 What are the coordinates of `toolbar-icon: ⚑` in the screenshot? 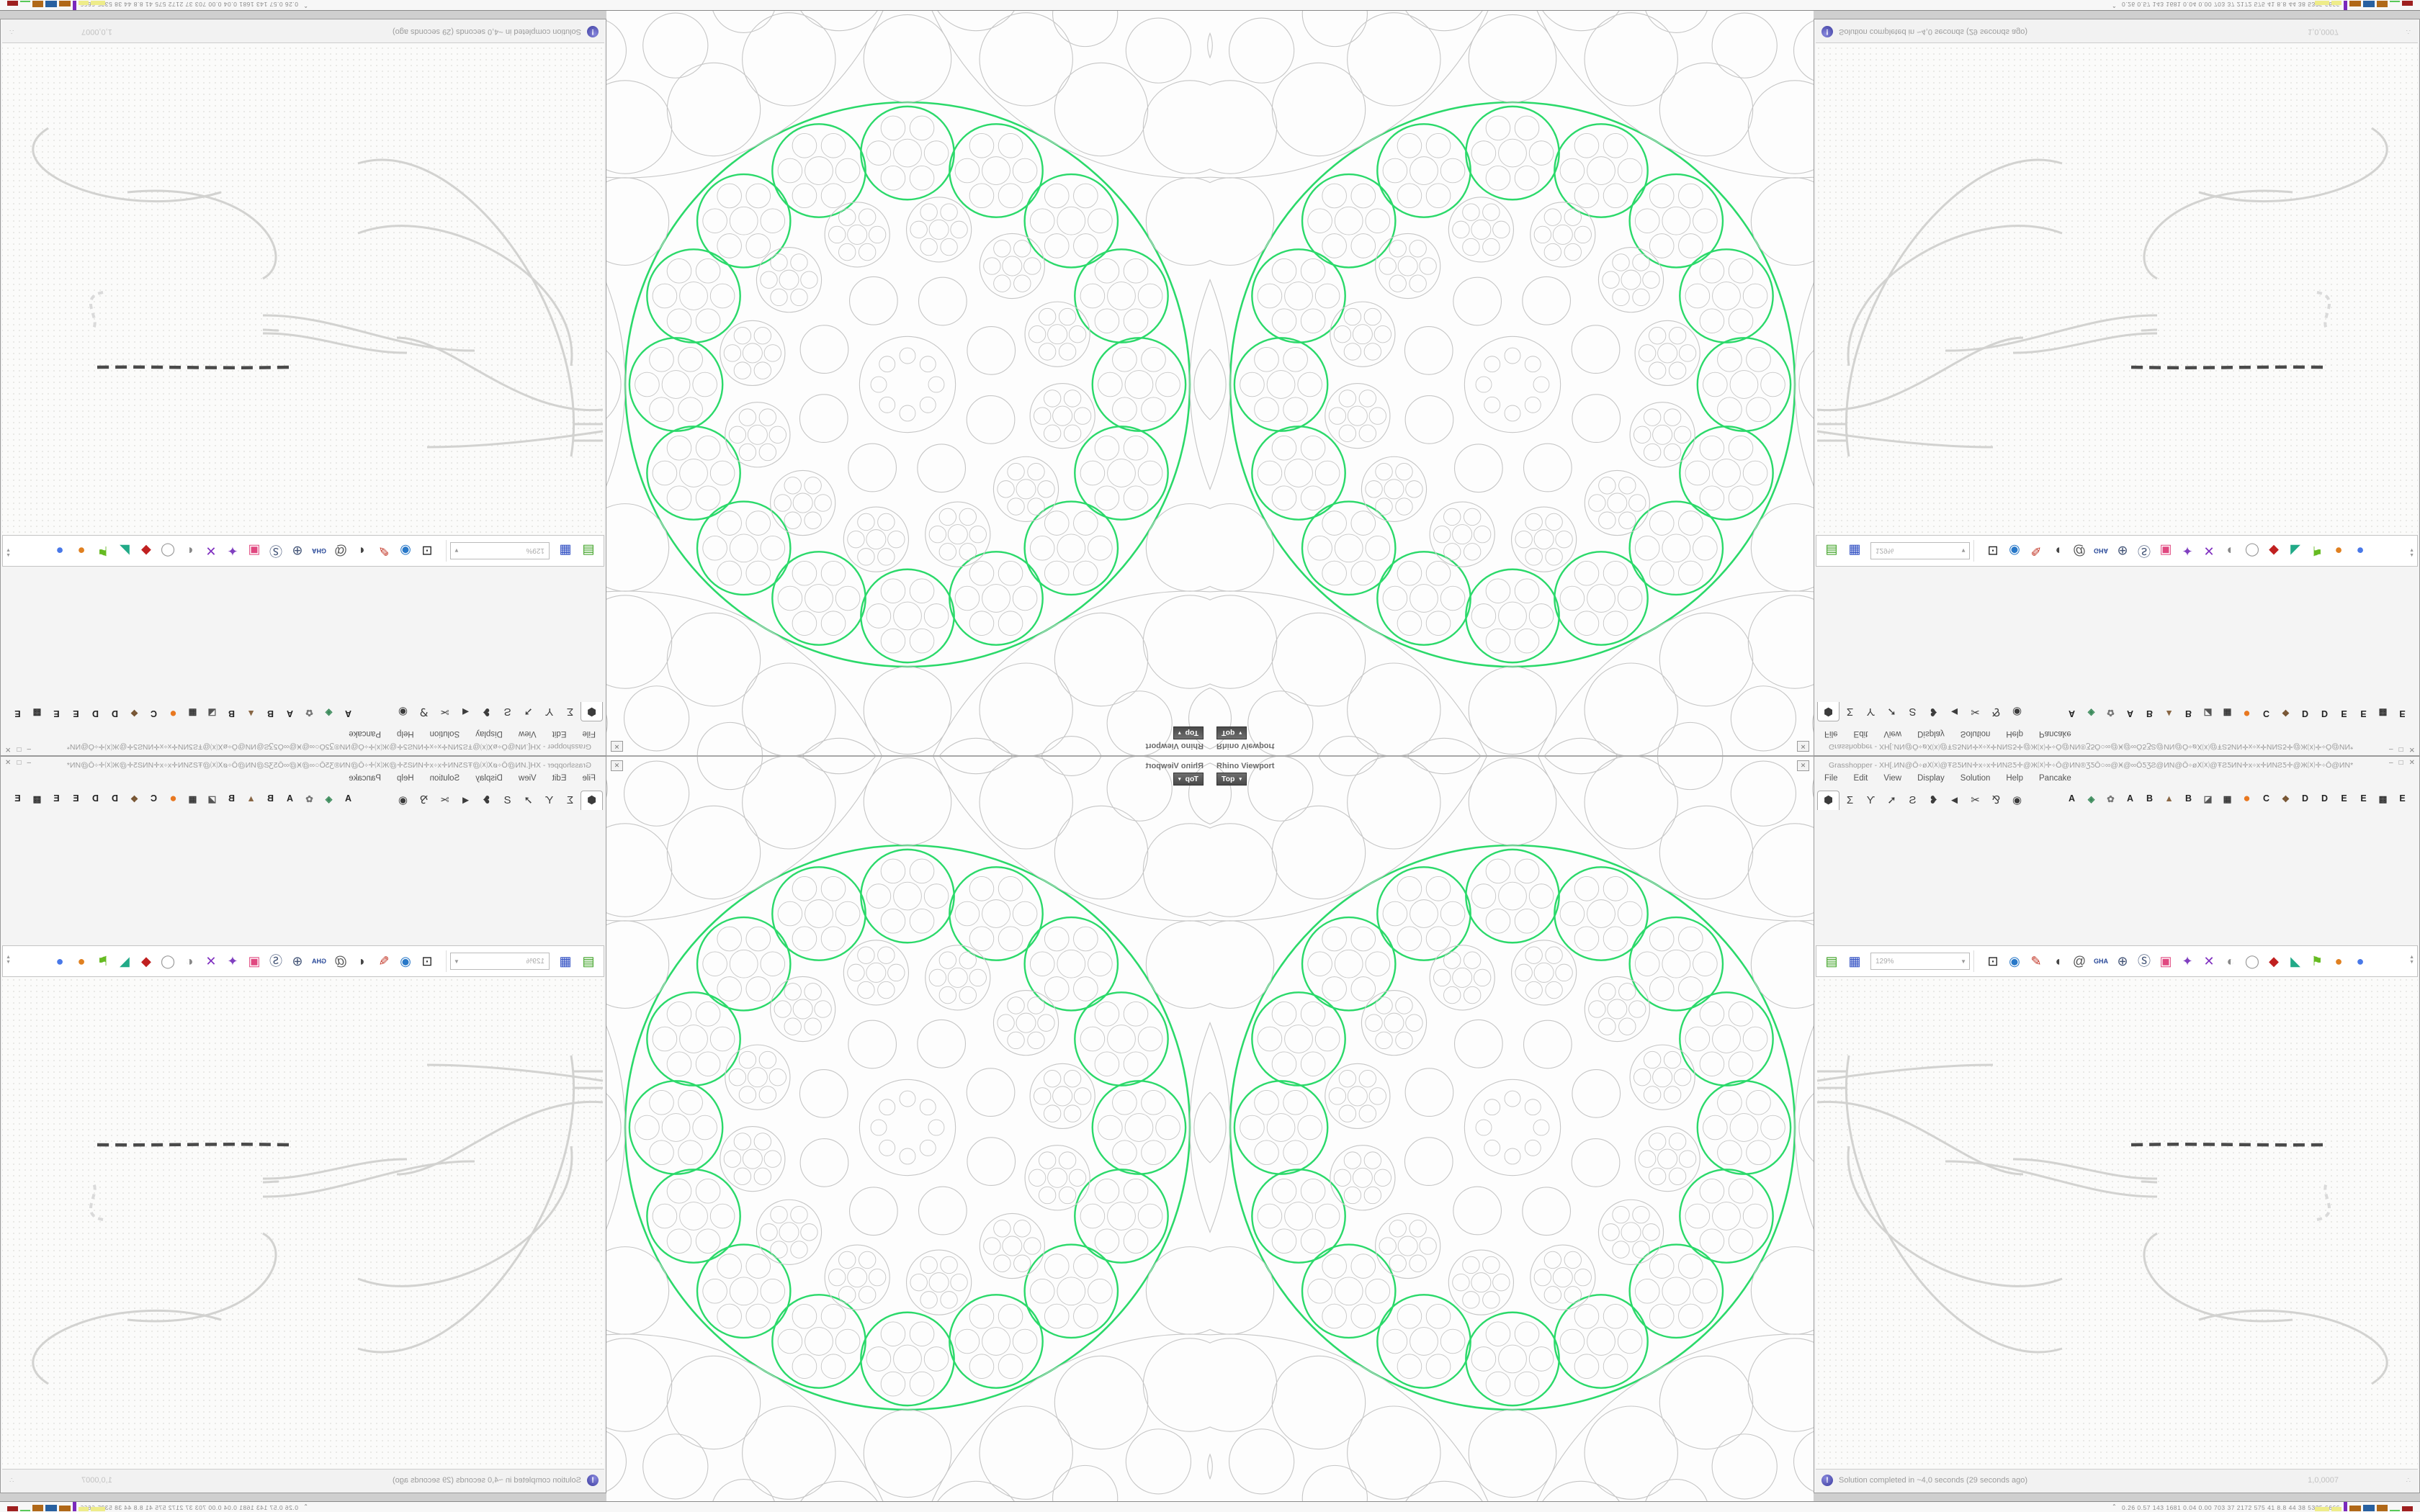 It's located at (2317, 961).